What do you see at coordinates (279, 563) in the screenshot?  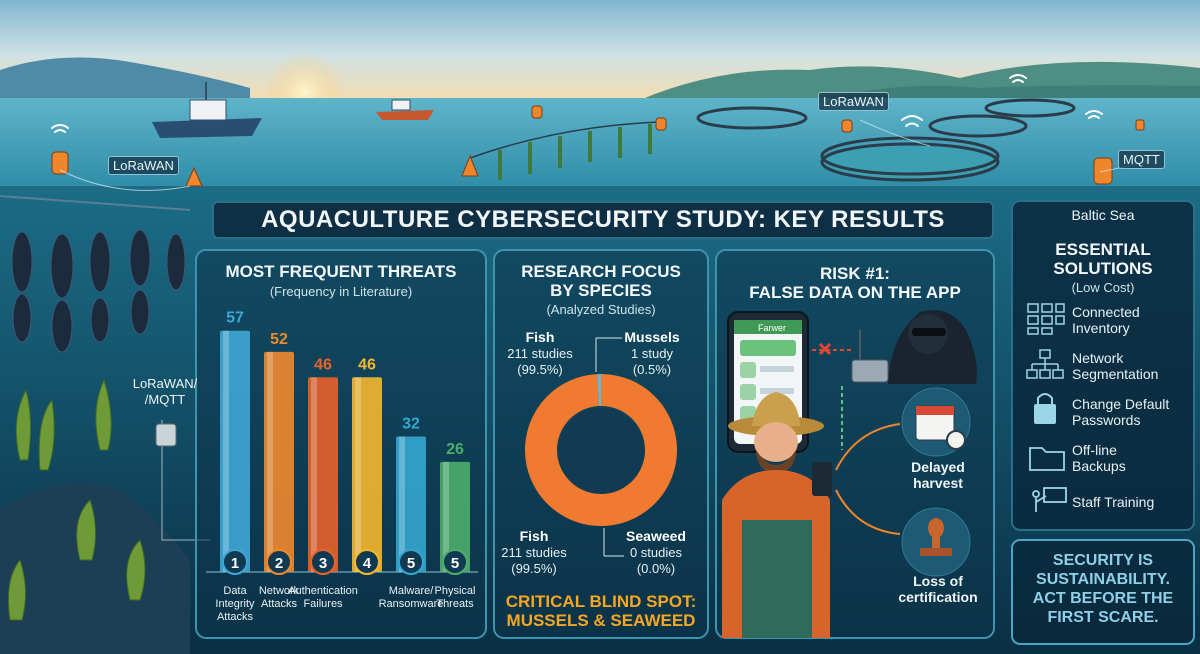 I see `rank-number: 2` at bounding box center [279, 563].